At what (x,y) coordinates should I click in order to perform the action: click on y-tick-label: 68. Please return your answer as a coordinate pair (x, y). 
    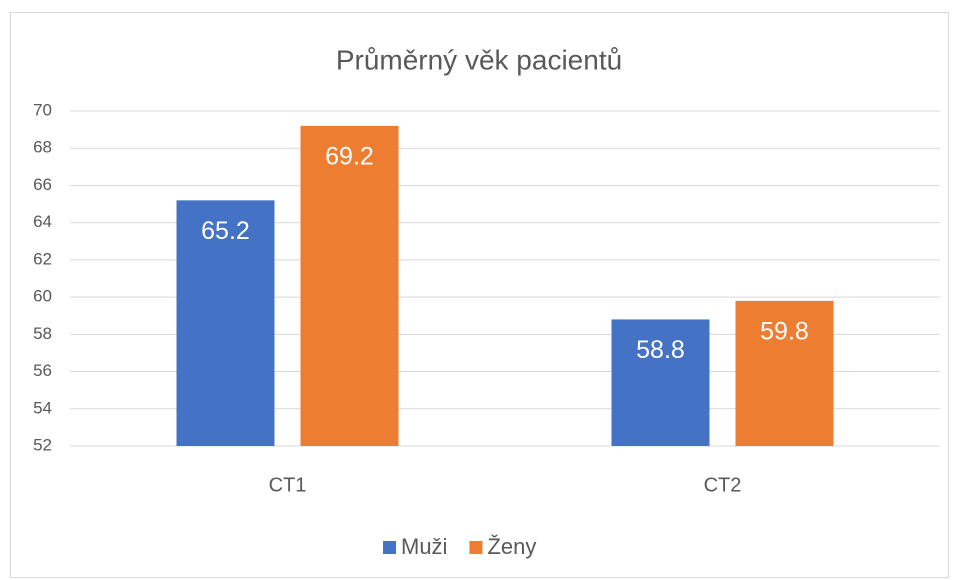
    Looking at the image, I should click on (42, 147).